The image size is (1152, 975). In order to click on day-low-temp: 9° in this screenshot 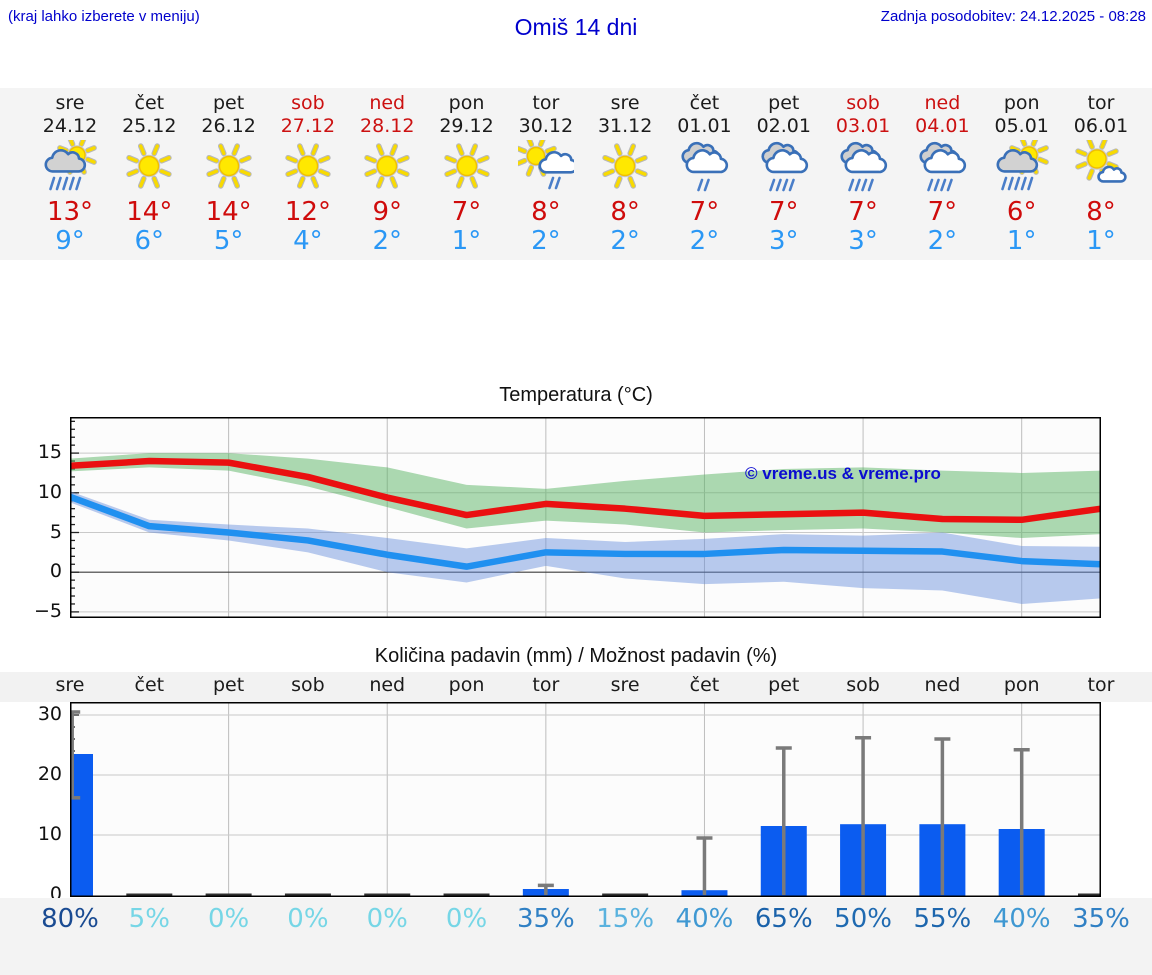, I will do `click(70, 241)`.